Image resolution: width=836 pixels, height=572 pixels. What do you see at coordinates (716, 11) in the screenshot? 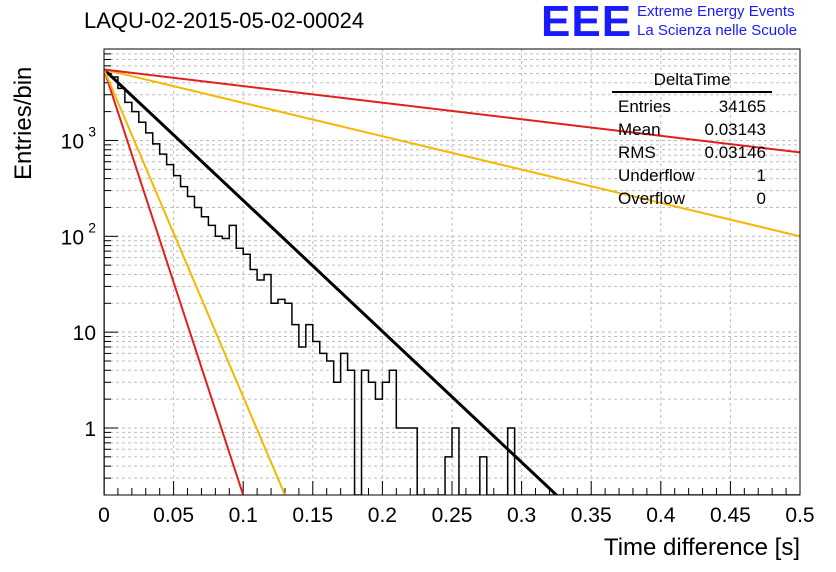
I see `brand-line-1: Extreme Energy Events` at bounding box center [716, 11].